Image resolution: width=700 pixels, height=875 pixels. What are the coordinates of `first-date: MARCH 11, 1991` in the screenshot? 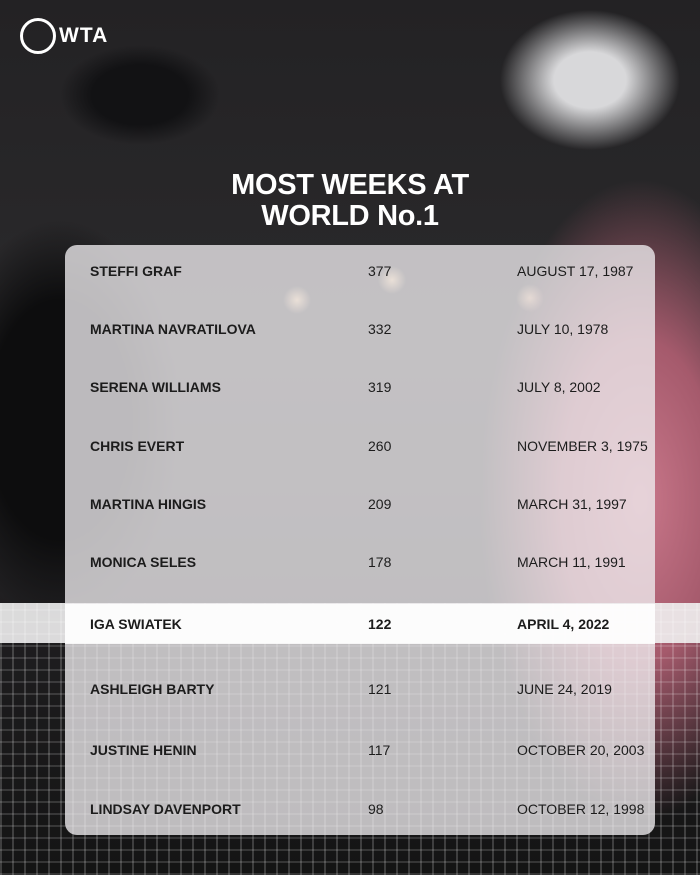 It's located at (571, 562).